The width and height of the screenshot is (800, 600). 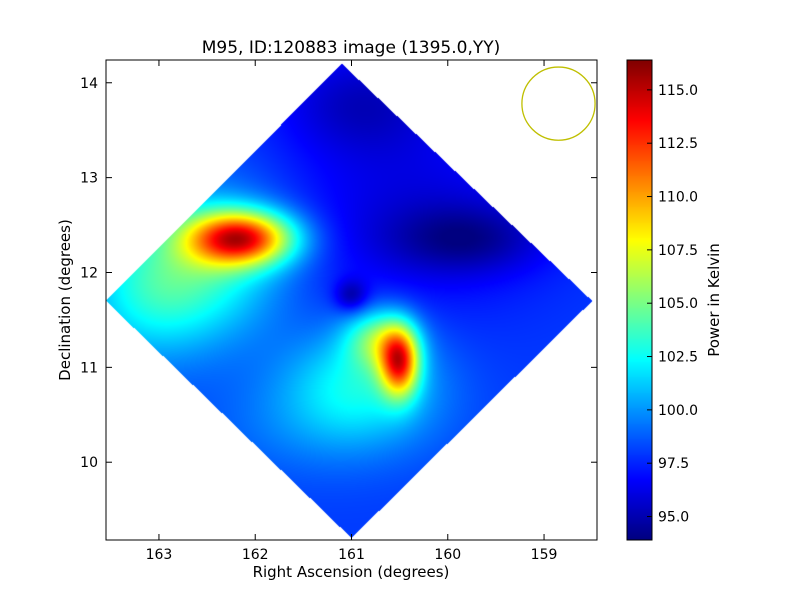 What do you see at coordinates (351, 555) in the screenshot?
I see `x-tick-label: 161` at bounding box center [351, 555].